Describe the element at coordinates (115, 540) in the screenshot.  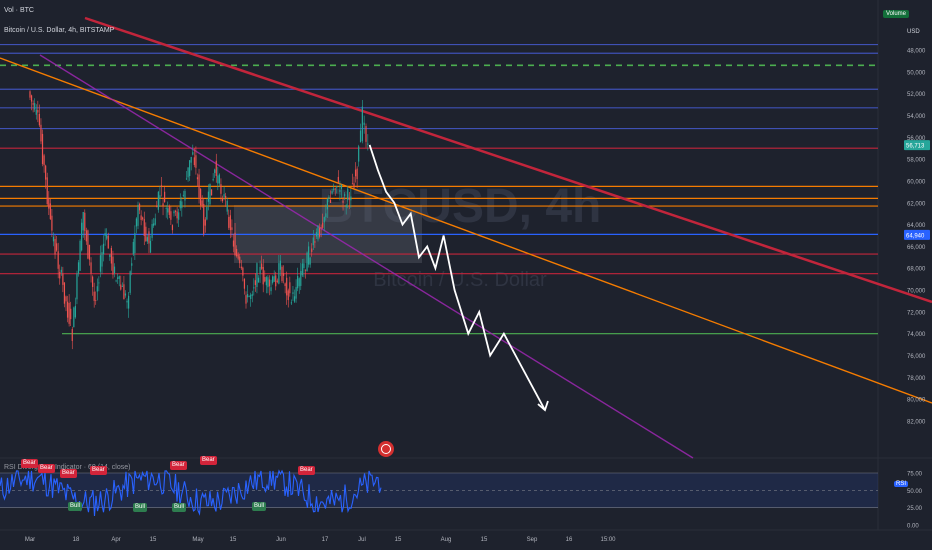
I see `x-tick-label: Apr` at that location.